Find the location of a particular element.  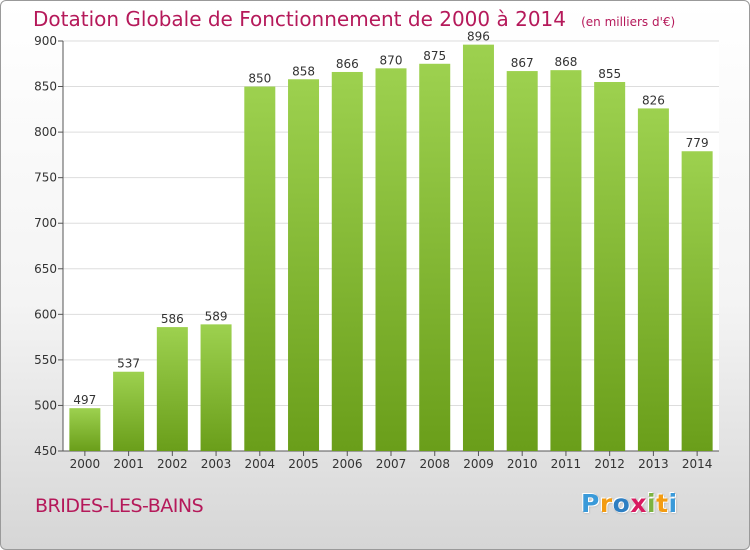

bar-value-label: 896 is located at coordinates (478, 37).